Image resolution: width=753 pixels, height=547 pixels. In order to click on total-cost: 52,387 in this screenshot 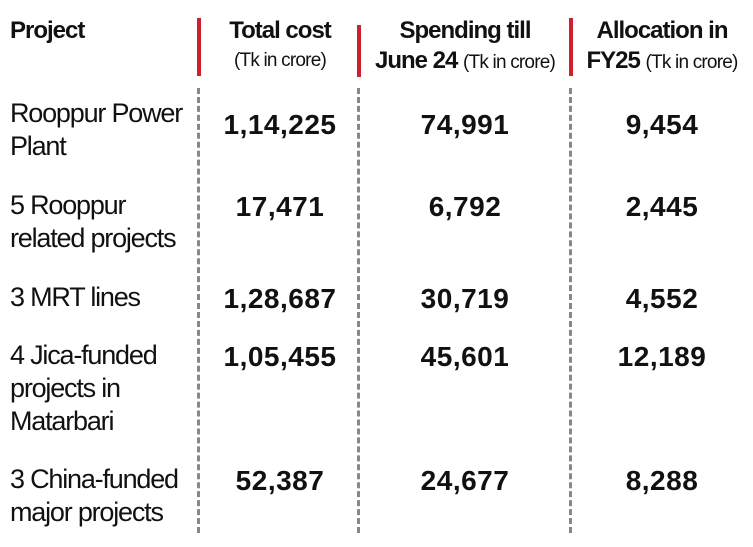, I will do `click(280, 480)`.